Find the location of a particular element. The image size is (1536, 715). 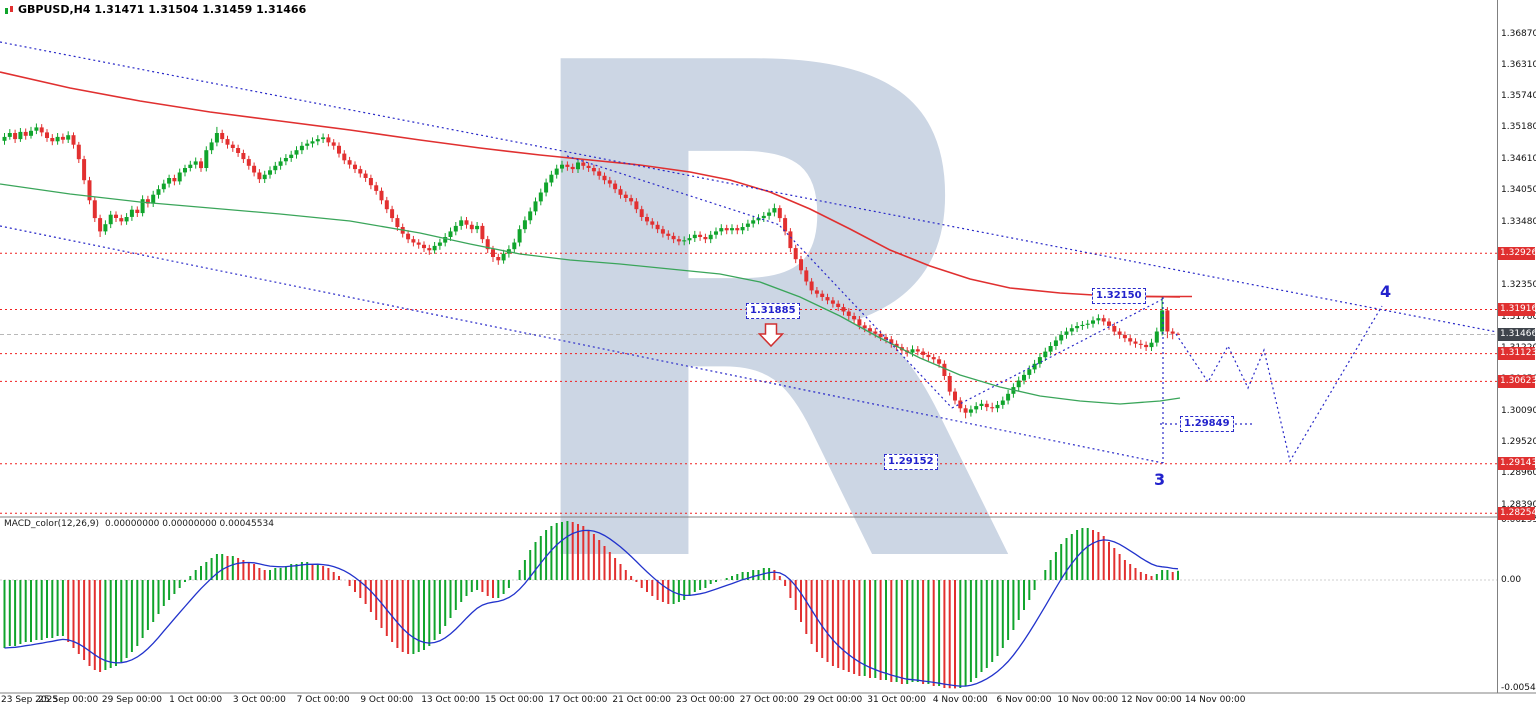

projection-zigzag is located at coordinates (1279, 384).